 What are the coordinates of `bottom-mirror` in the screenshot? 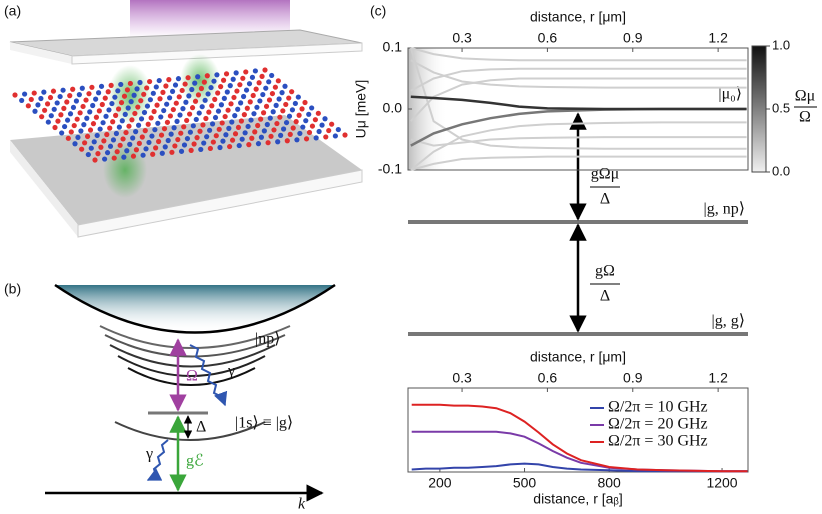 It's located at (186, 170).